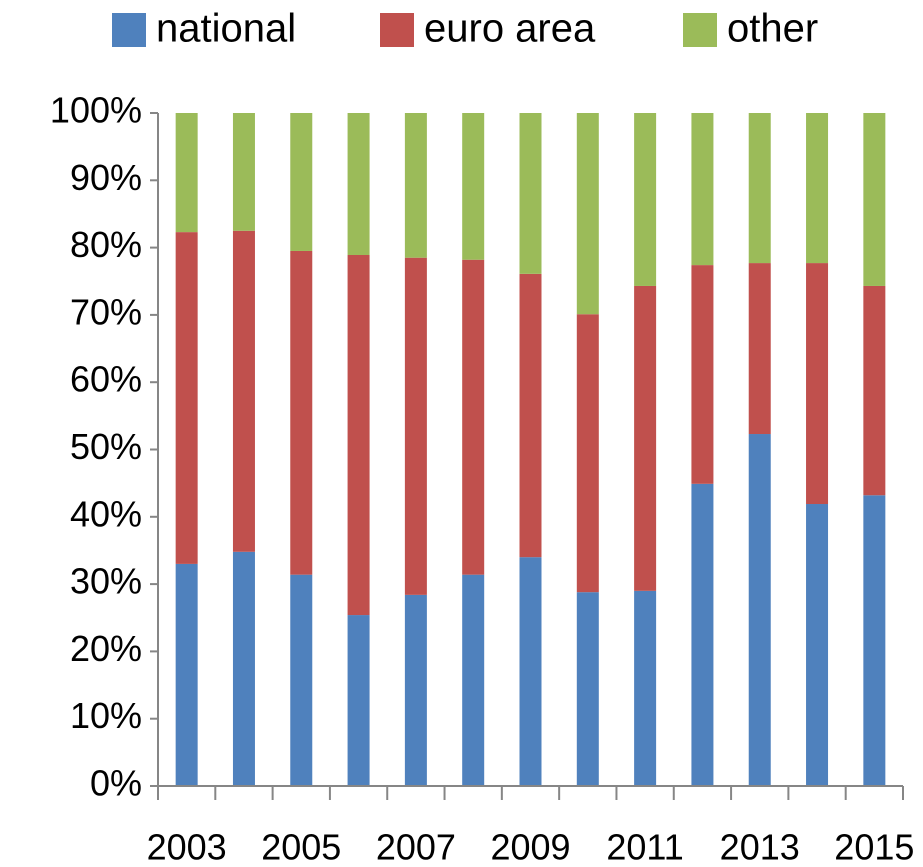 The image size is (923, 867). I want to click on y-tick-label: 40%, so click(106, 513).